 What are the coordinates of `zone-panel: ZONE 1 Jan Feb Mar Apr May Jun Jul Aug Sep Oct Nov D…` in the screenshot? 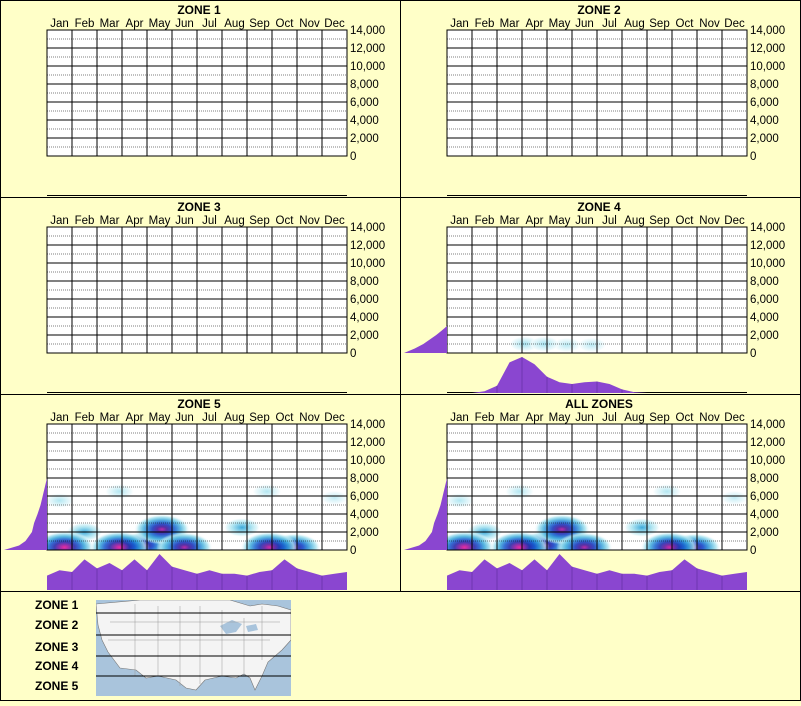 It's located at (200, 99).